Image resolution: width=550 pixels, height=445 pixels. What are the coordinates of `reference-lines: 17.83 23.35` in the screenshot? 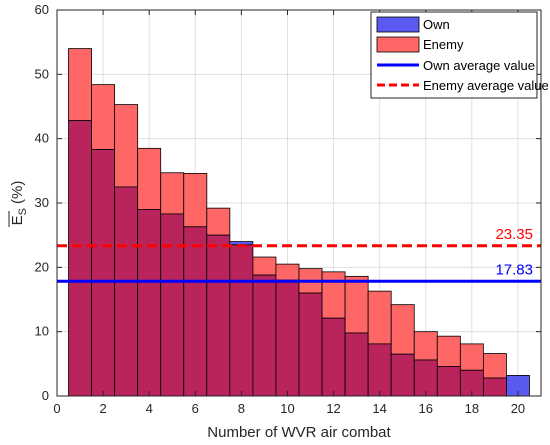 It's located at (299, 254).